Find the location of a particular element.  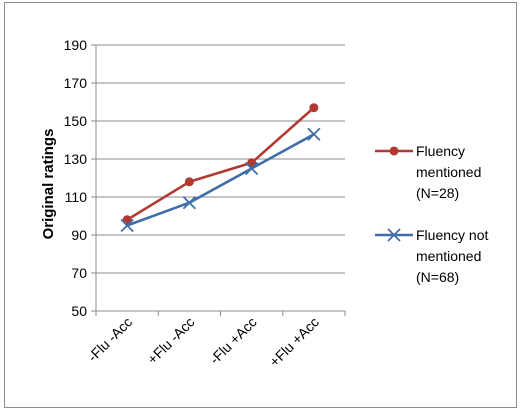

series is located at coordinates (220, 168).